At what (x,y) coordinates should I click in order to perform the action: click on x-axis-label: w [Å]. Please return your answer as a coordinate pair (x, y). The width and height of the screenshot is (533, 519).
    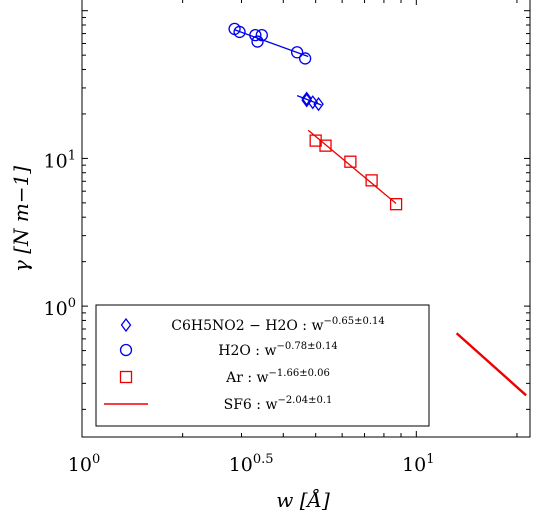
    Looking at the image, I should click on (303, 499).